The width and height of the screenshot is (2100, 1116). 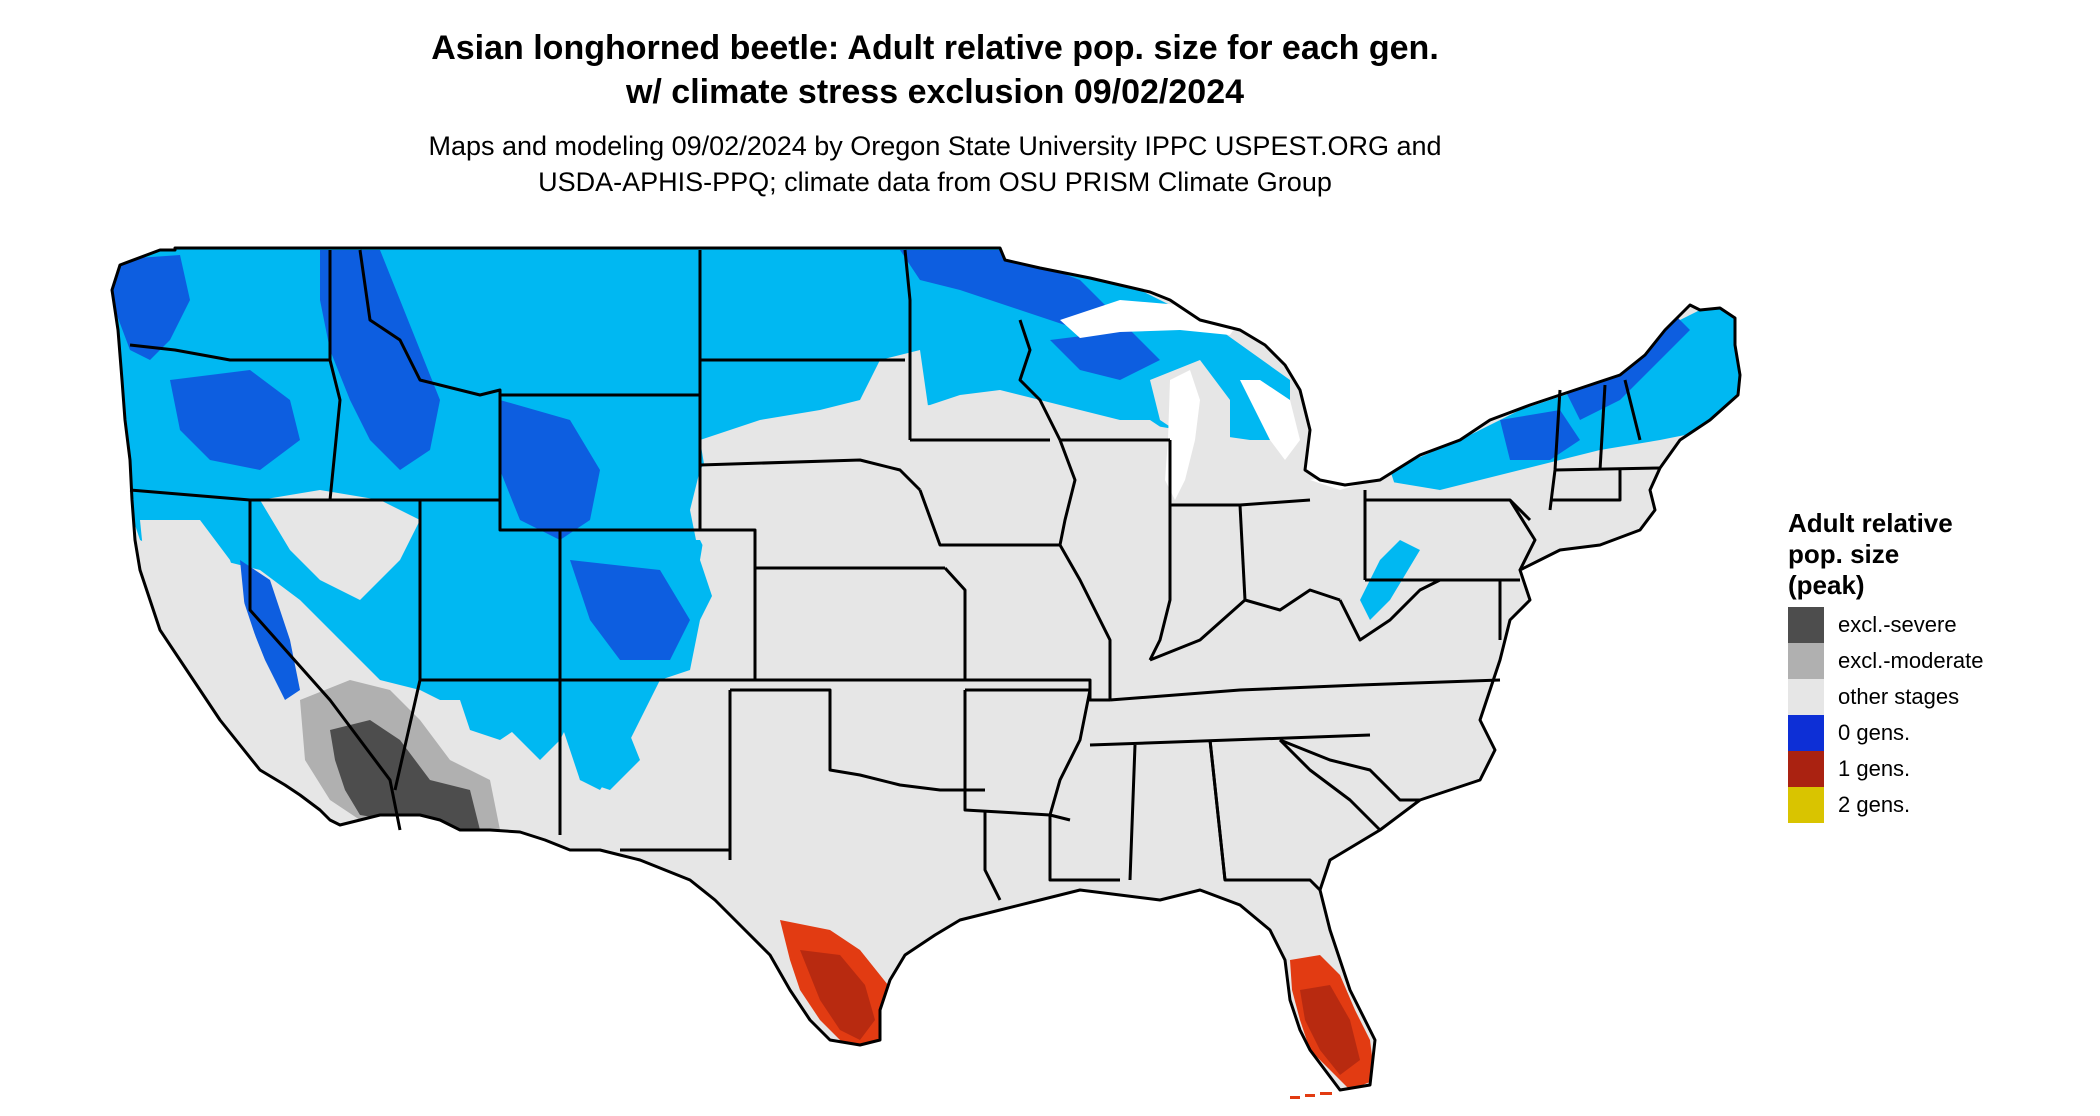 What do you see at coordinates (1806, 661) in the screenshot?
I see `legend-swatch-excl-moderate` at bounding box center [1806, 661].